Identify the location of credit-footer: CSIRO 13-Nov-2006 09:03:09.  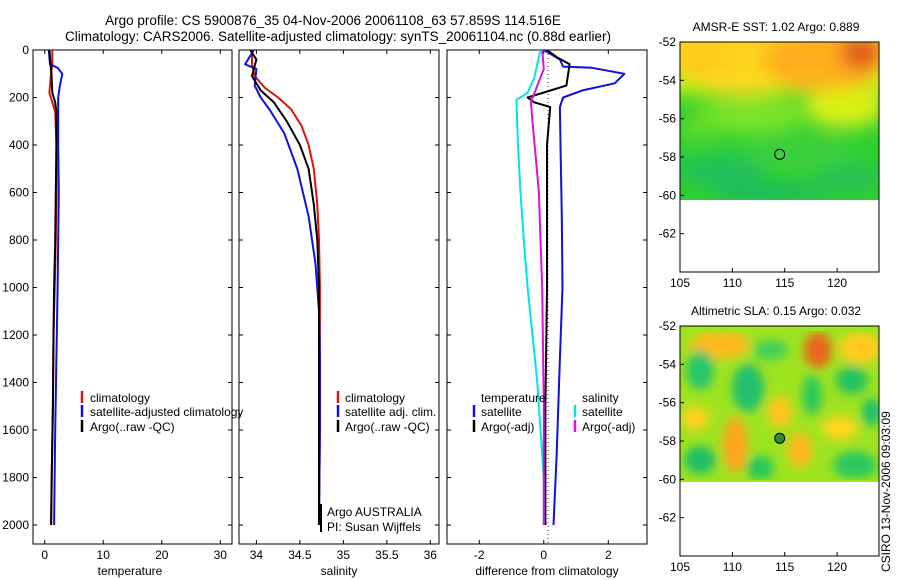
(886, 491).